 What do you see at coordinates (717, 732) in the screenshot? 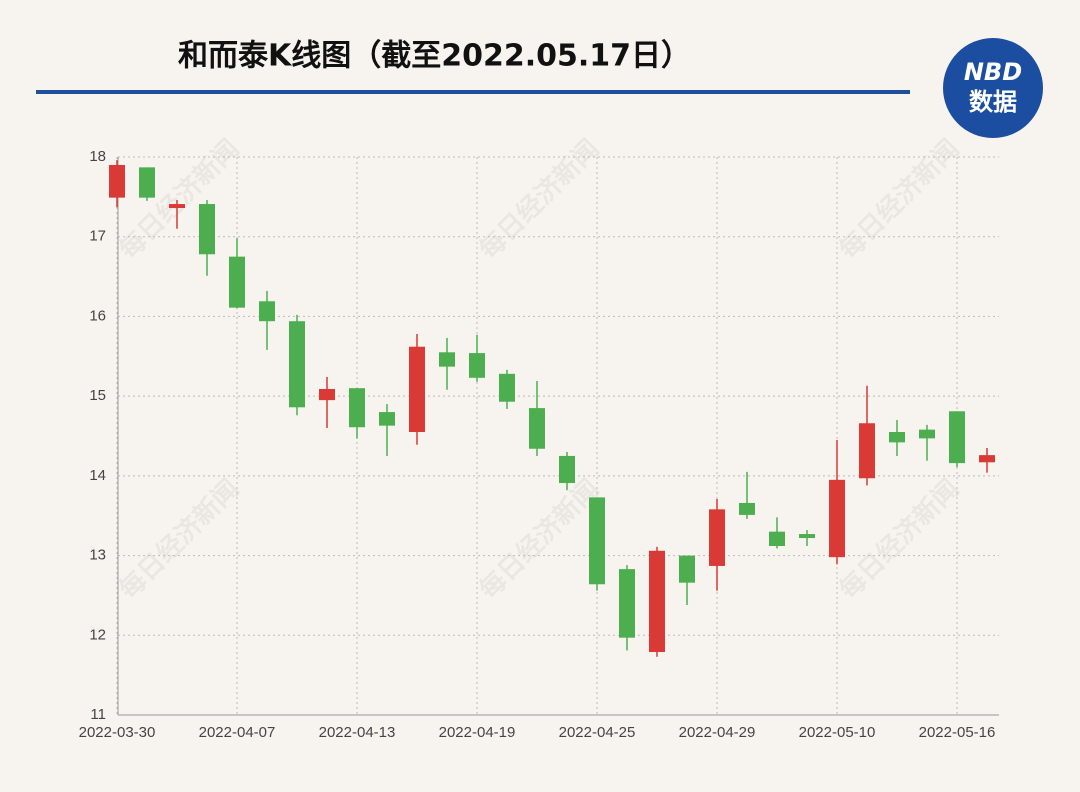
I see `x-tick-label: 2022-04-29` at bounding box center [717, 732].